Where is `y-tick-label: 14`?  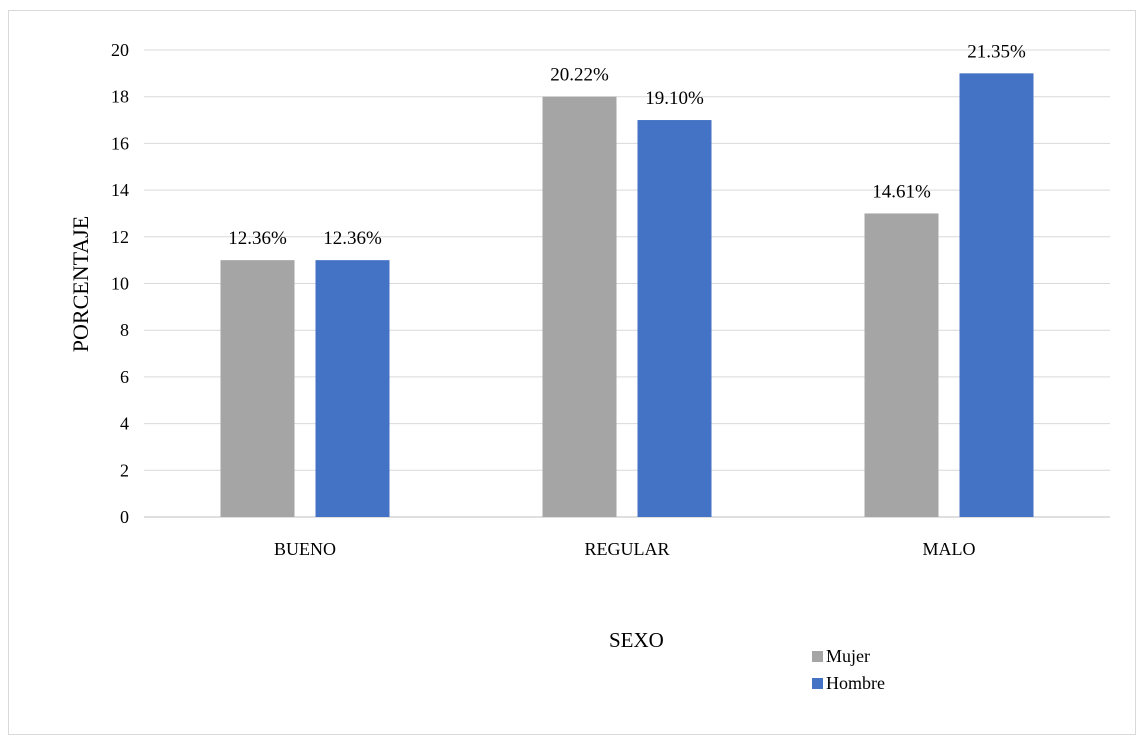
y-tick-label: 14 is located at coordinates (120, 190).